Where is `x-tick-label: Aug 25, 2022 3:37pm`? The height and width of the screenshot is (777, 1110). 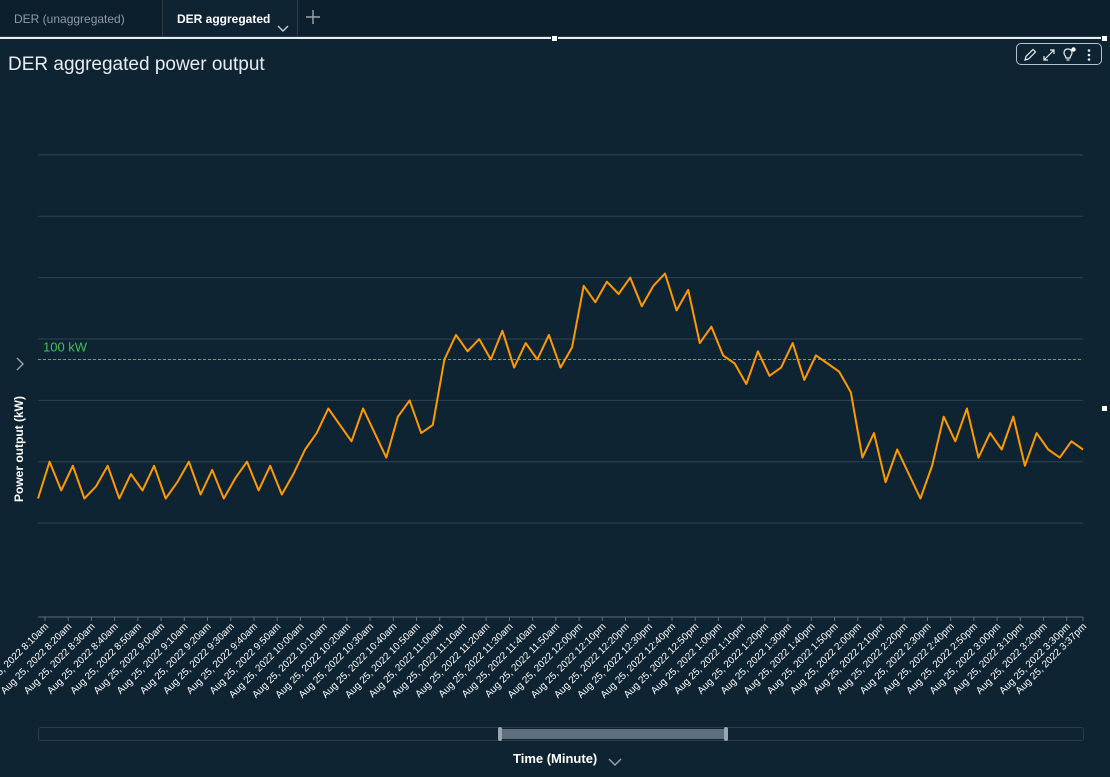 x-tick-label: Aug 25, 2022 3:37pm is located at coordinates (1051, 658).